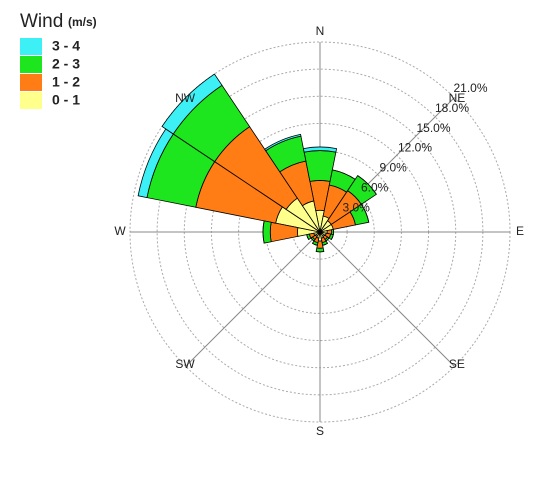 This screenshot has width=551, height=480. Describe the element at coordinates (457, 98) in the screenshot. I see `direction-label: NE` at that location.